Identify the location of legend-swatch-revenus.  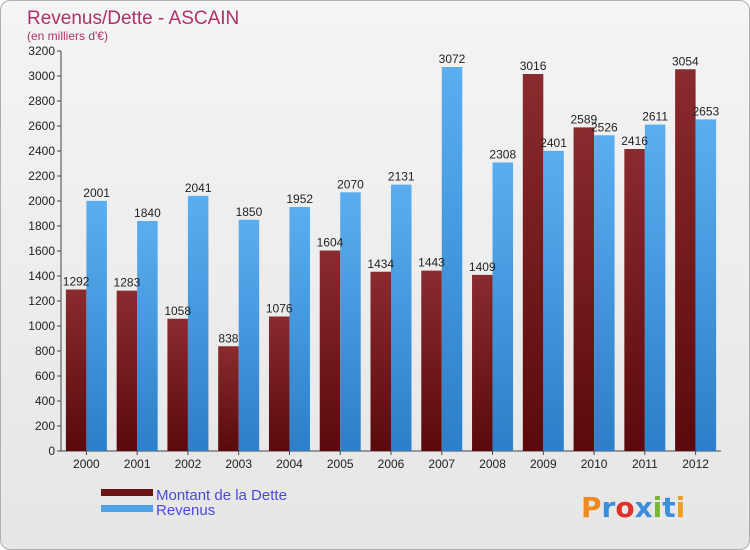
(127, 508).